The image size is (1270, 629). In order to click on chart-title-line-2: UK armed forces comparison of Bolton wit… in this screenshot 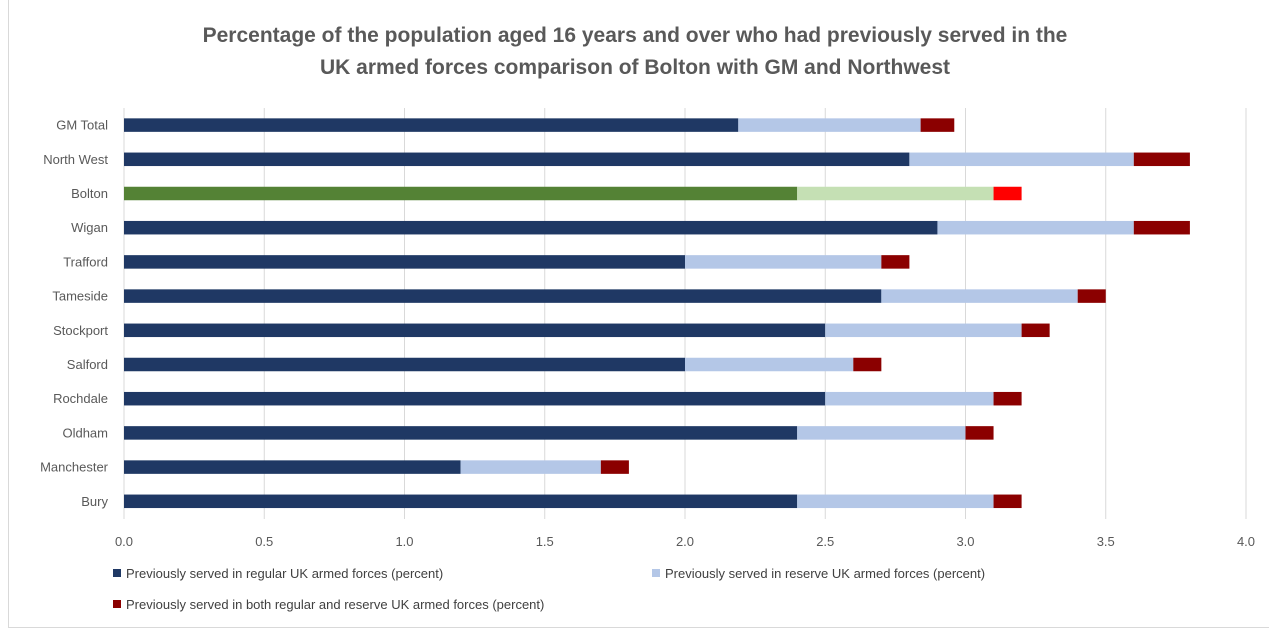, I will do `click(635, 67)`.